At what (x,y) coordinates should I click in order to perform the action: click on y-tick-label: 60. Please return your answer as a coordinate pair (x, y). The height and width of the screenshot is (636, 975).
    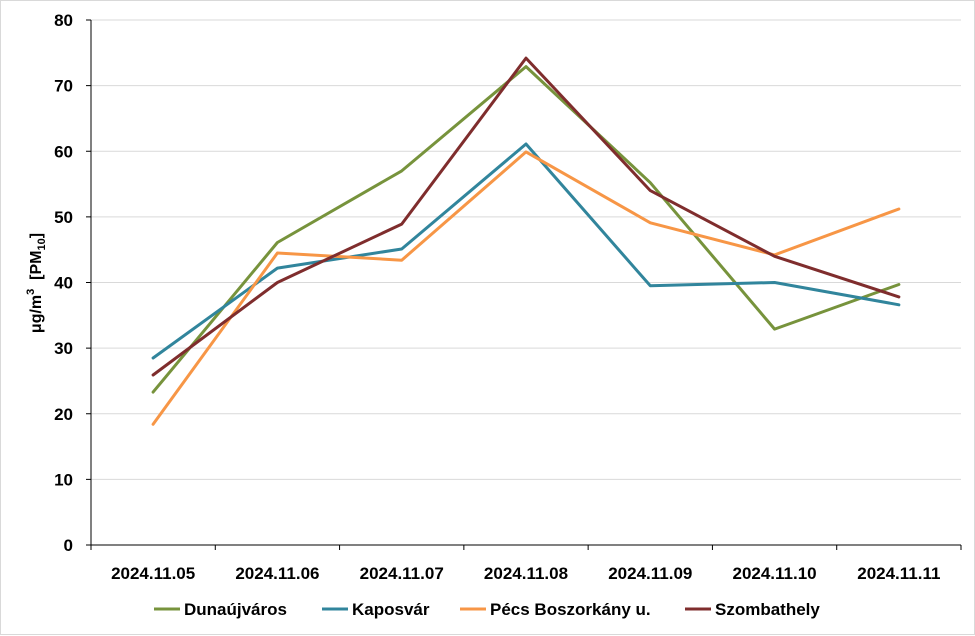
    Looking at the image, I should click on (63, 151).